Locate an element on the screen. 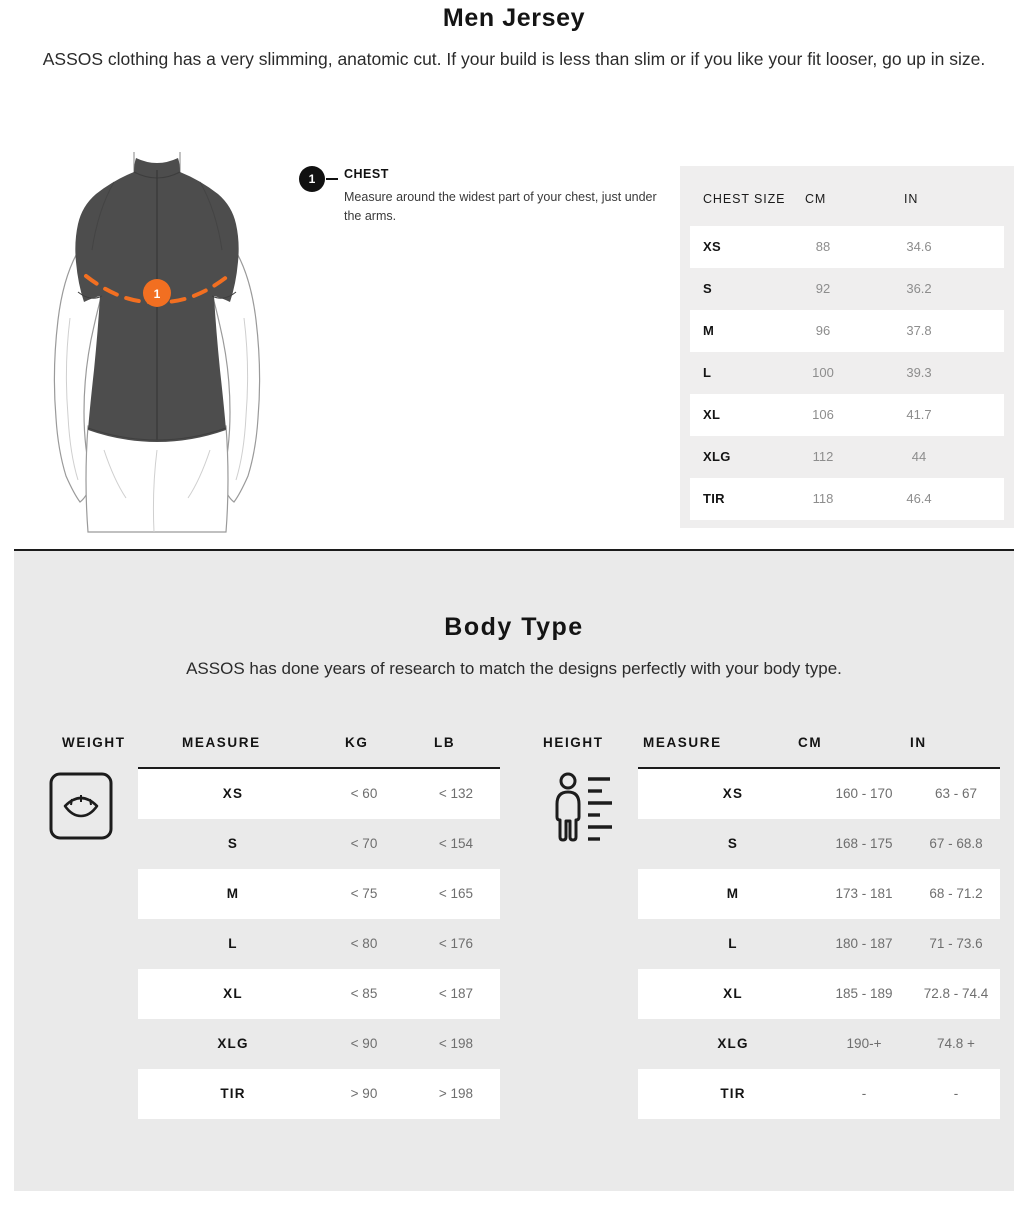 This screenshot has height=1218, width=1028. table-row: TIR > 90 > 198 is located at coordinates (319, 1094).